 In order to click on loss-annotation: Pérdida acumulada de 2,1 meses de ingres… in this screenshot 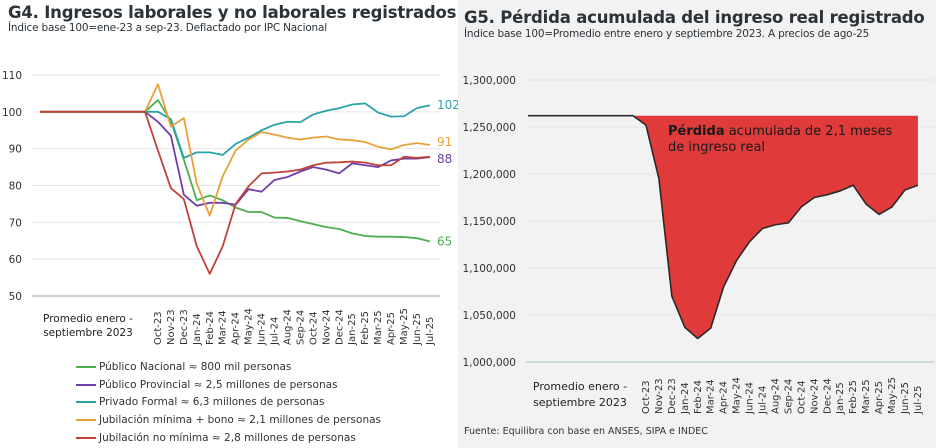, I will do `click(788, 140)`.